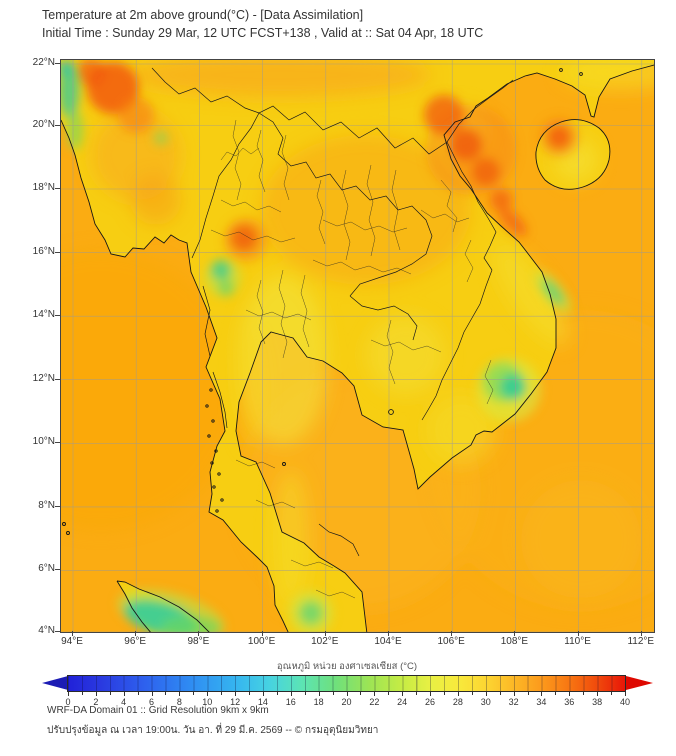 This screenshot has width=676, height=756. Describe the element at coordinates (374, 702) in the screenshot. I see `colorbar-tick-label: 22` at that location.